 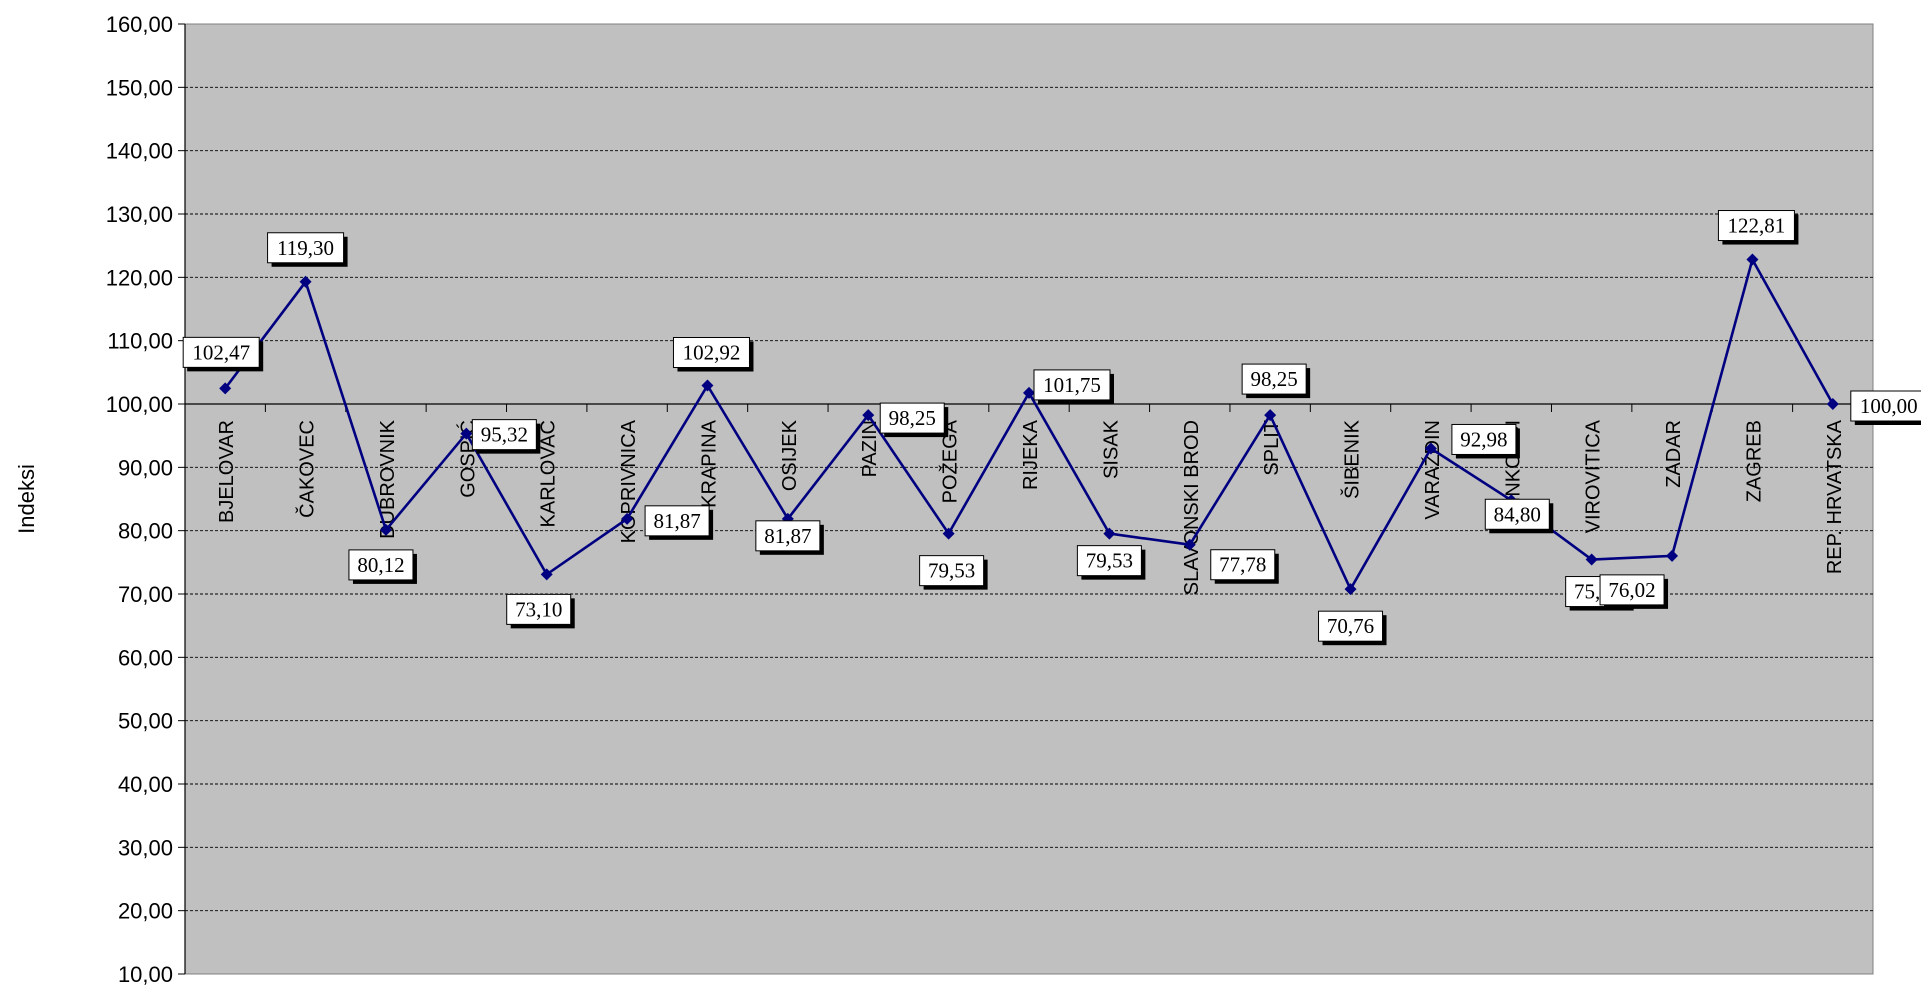 What do you see at coordinates (145, 657) in the screenshot?
I see `y-tick-label: 60,00` at bounding box center [145, 657].